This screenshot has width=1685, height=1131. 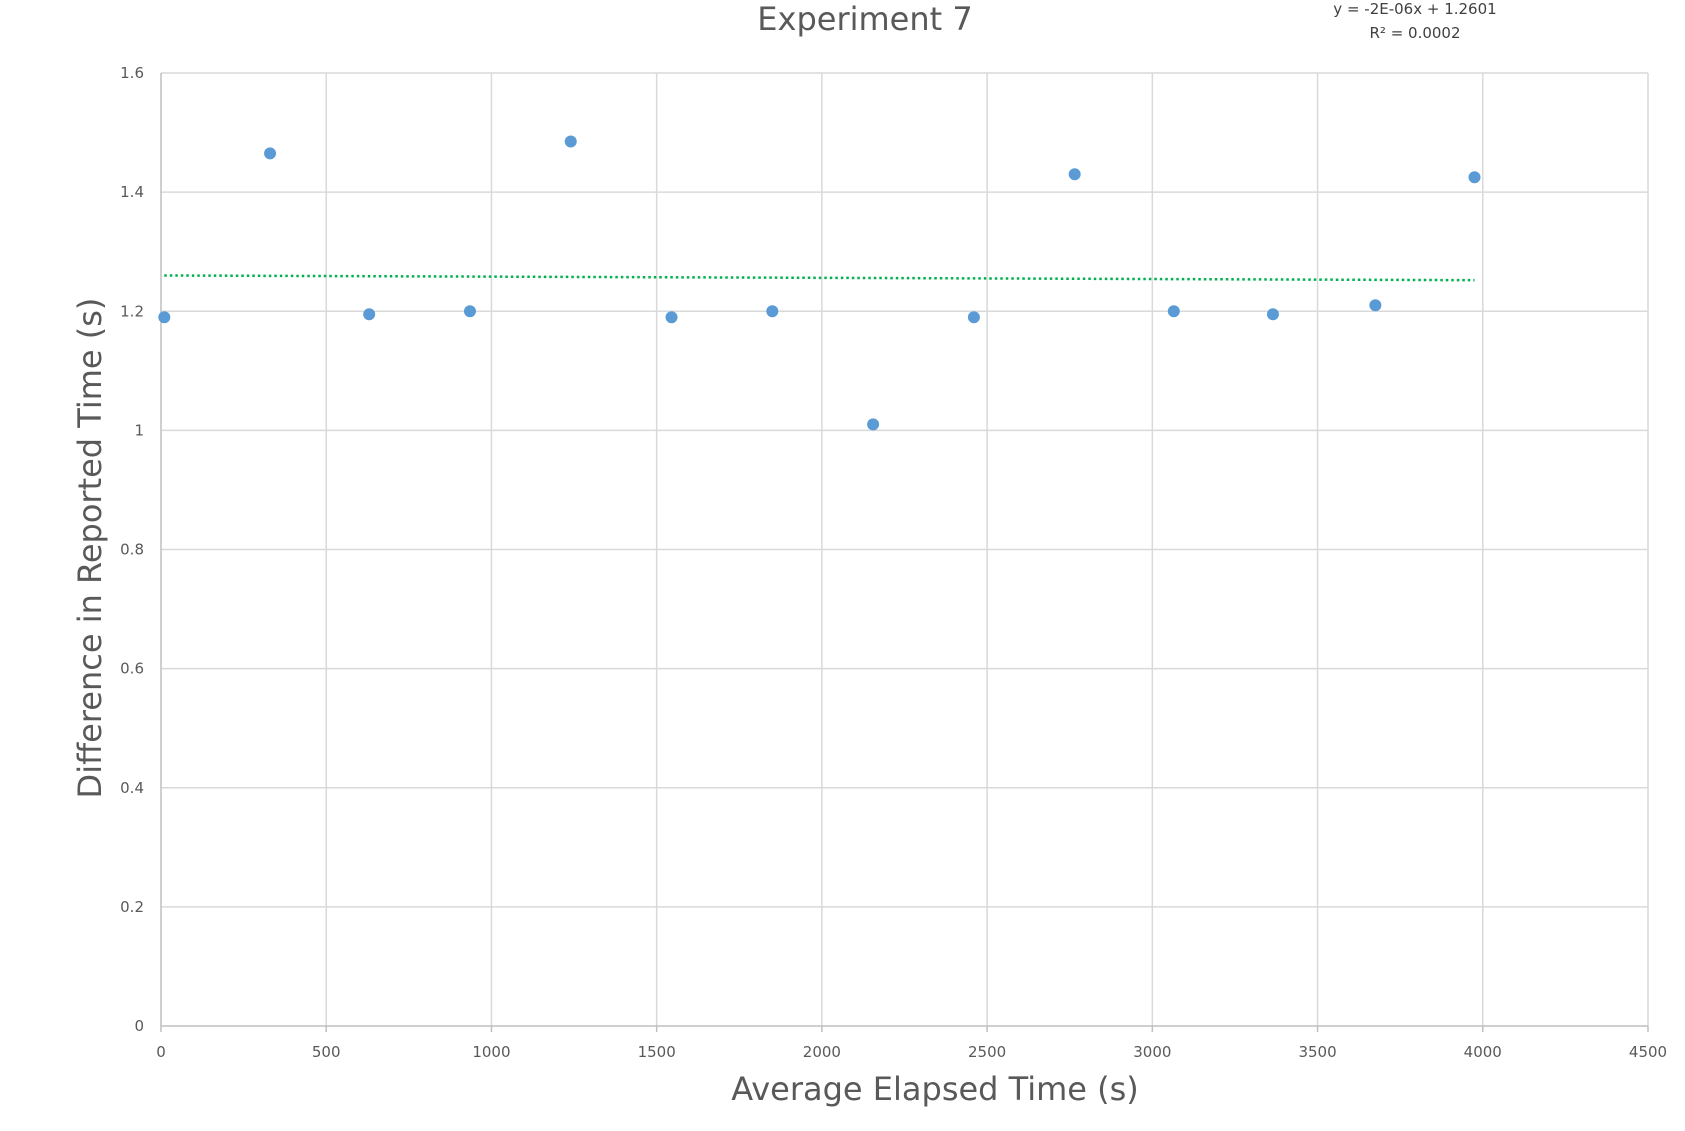 What do you see at coordinates (822, 1052) in the screenshot?
I see `x-tick-label: 2000` at bounding box center [822, 1052].